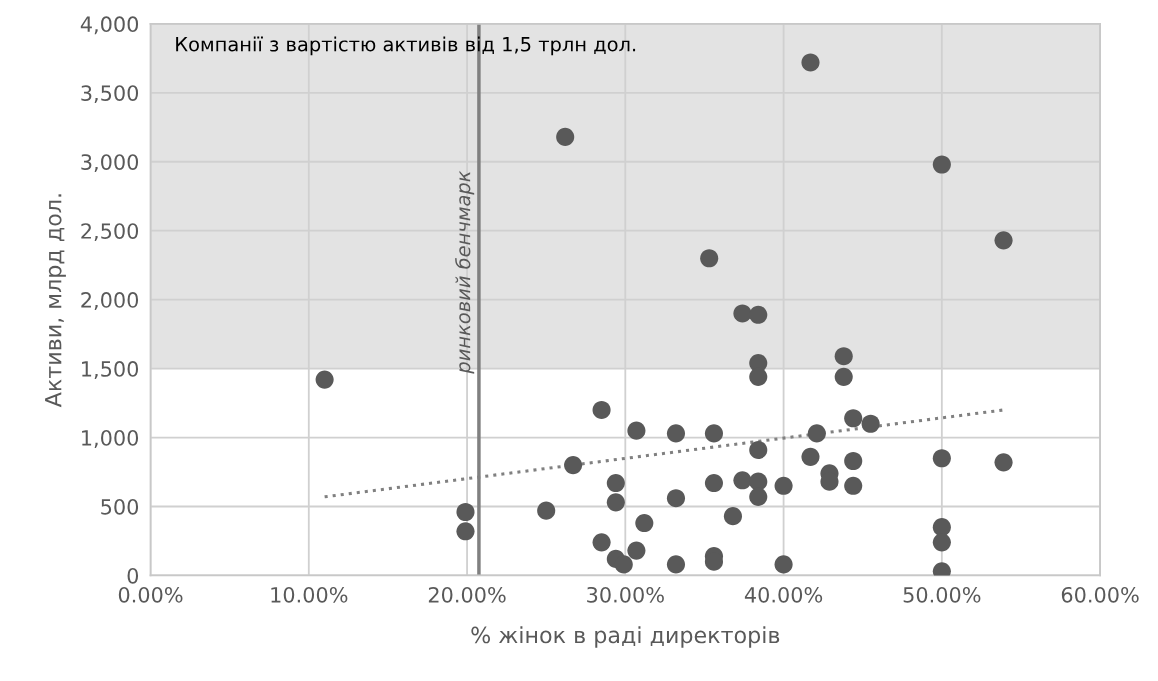 This screenshot has height=681, width=1158. Describe the element at coordinates (467, 594) in the screenshot. I see `x-tick-label: 20.00%` at that location.